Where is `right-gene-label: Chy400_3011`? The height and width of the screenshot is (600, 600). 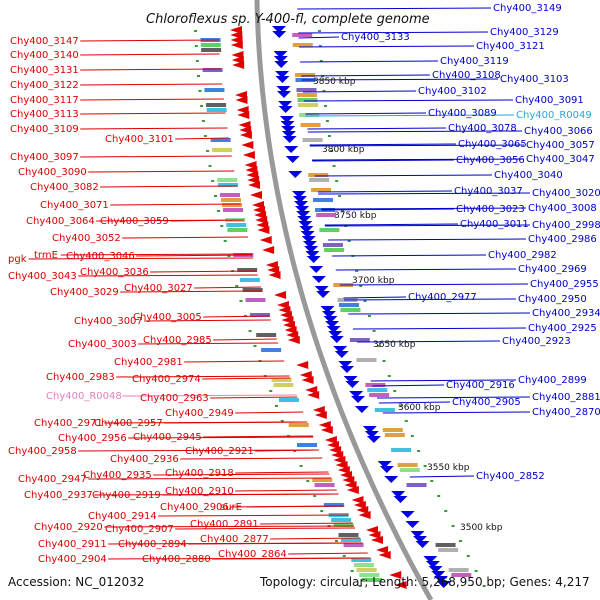
right-gene-label: Chy400_3011 is located at coordinates (494, 224).